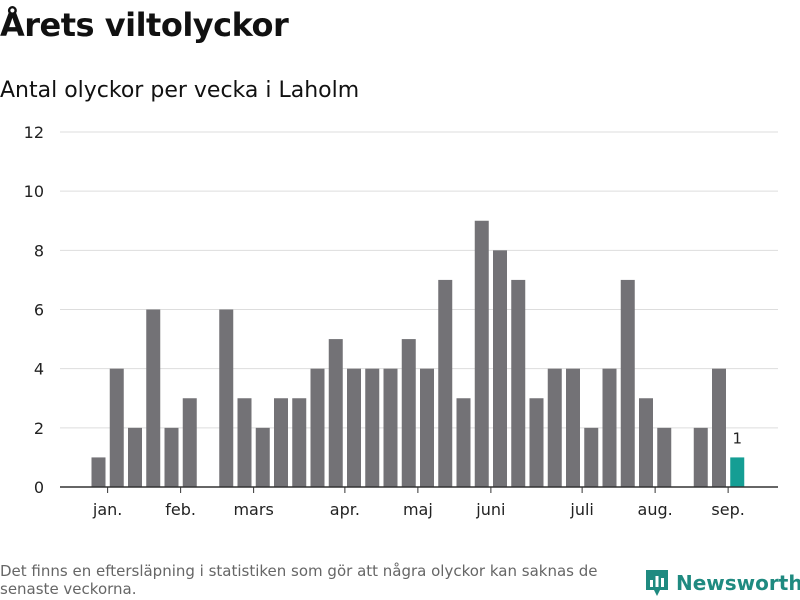  I want to click on y-tick-label: 4, so click(39, 369).